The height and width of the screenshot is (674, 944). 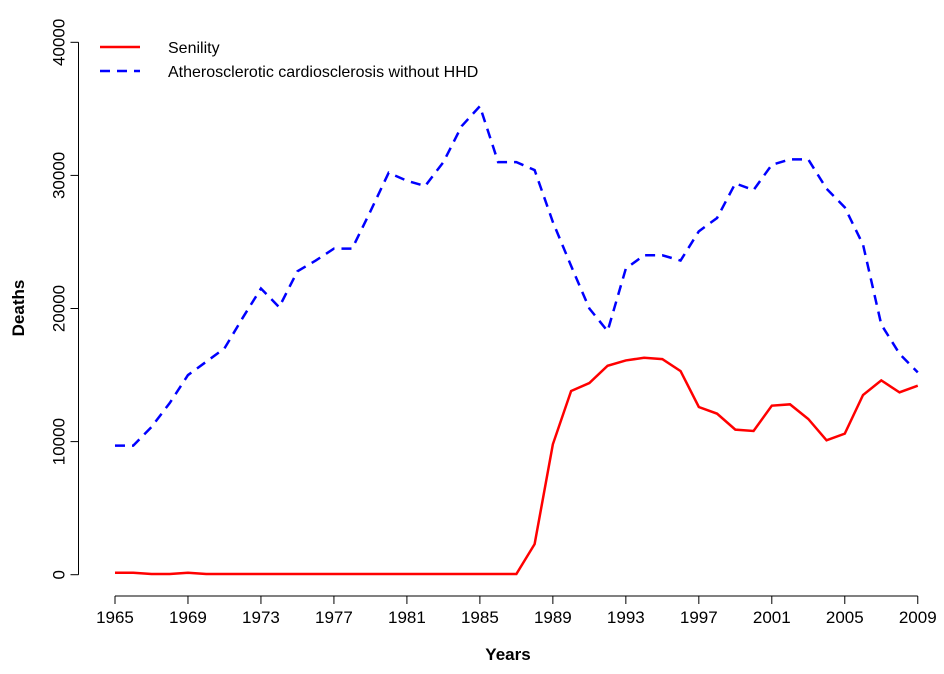 I want to click on x-tick-label: 2001, so click(x=772, y=617).